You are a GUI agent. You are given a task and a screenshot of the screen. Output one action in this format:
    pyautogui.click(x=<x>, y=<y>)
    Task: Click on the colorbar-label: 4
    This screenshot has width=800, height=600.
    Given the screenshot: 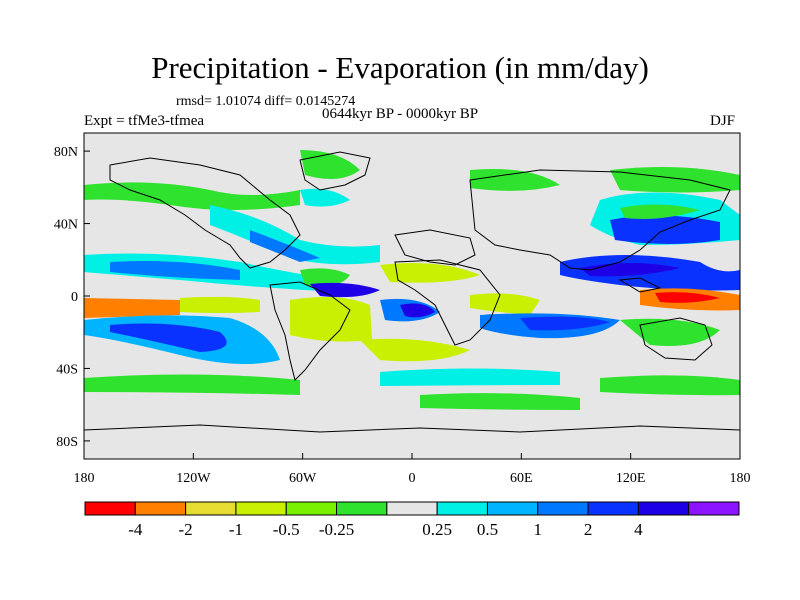 What is the action you would take?
    pyautogui.click(x=638, y=529)
    